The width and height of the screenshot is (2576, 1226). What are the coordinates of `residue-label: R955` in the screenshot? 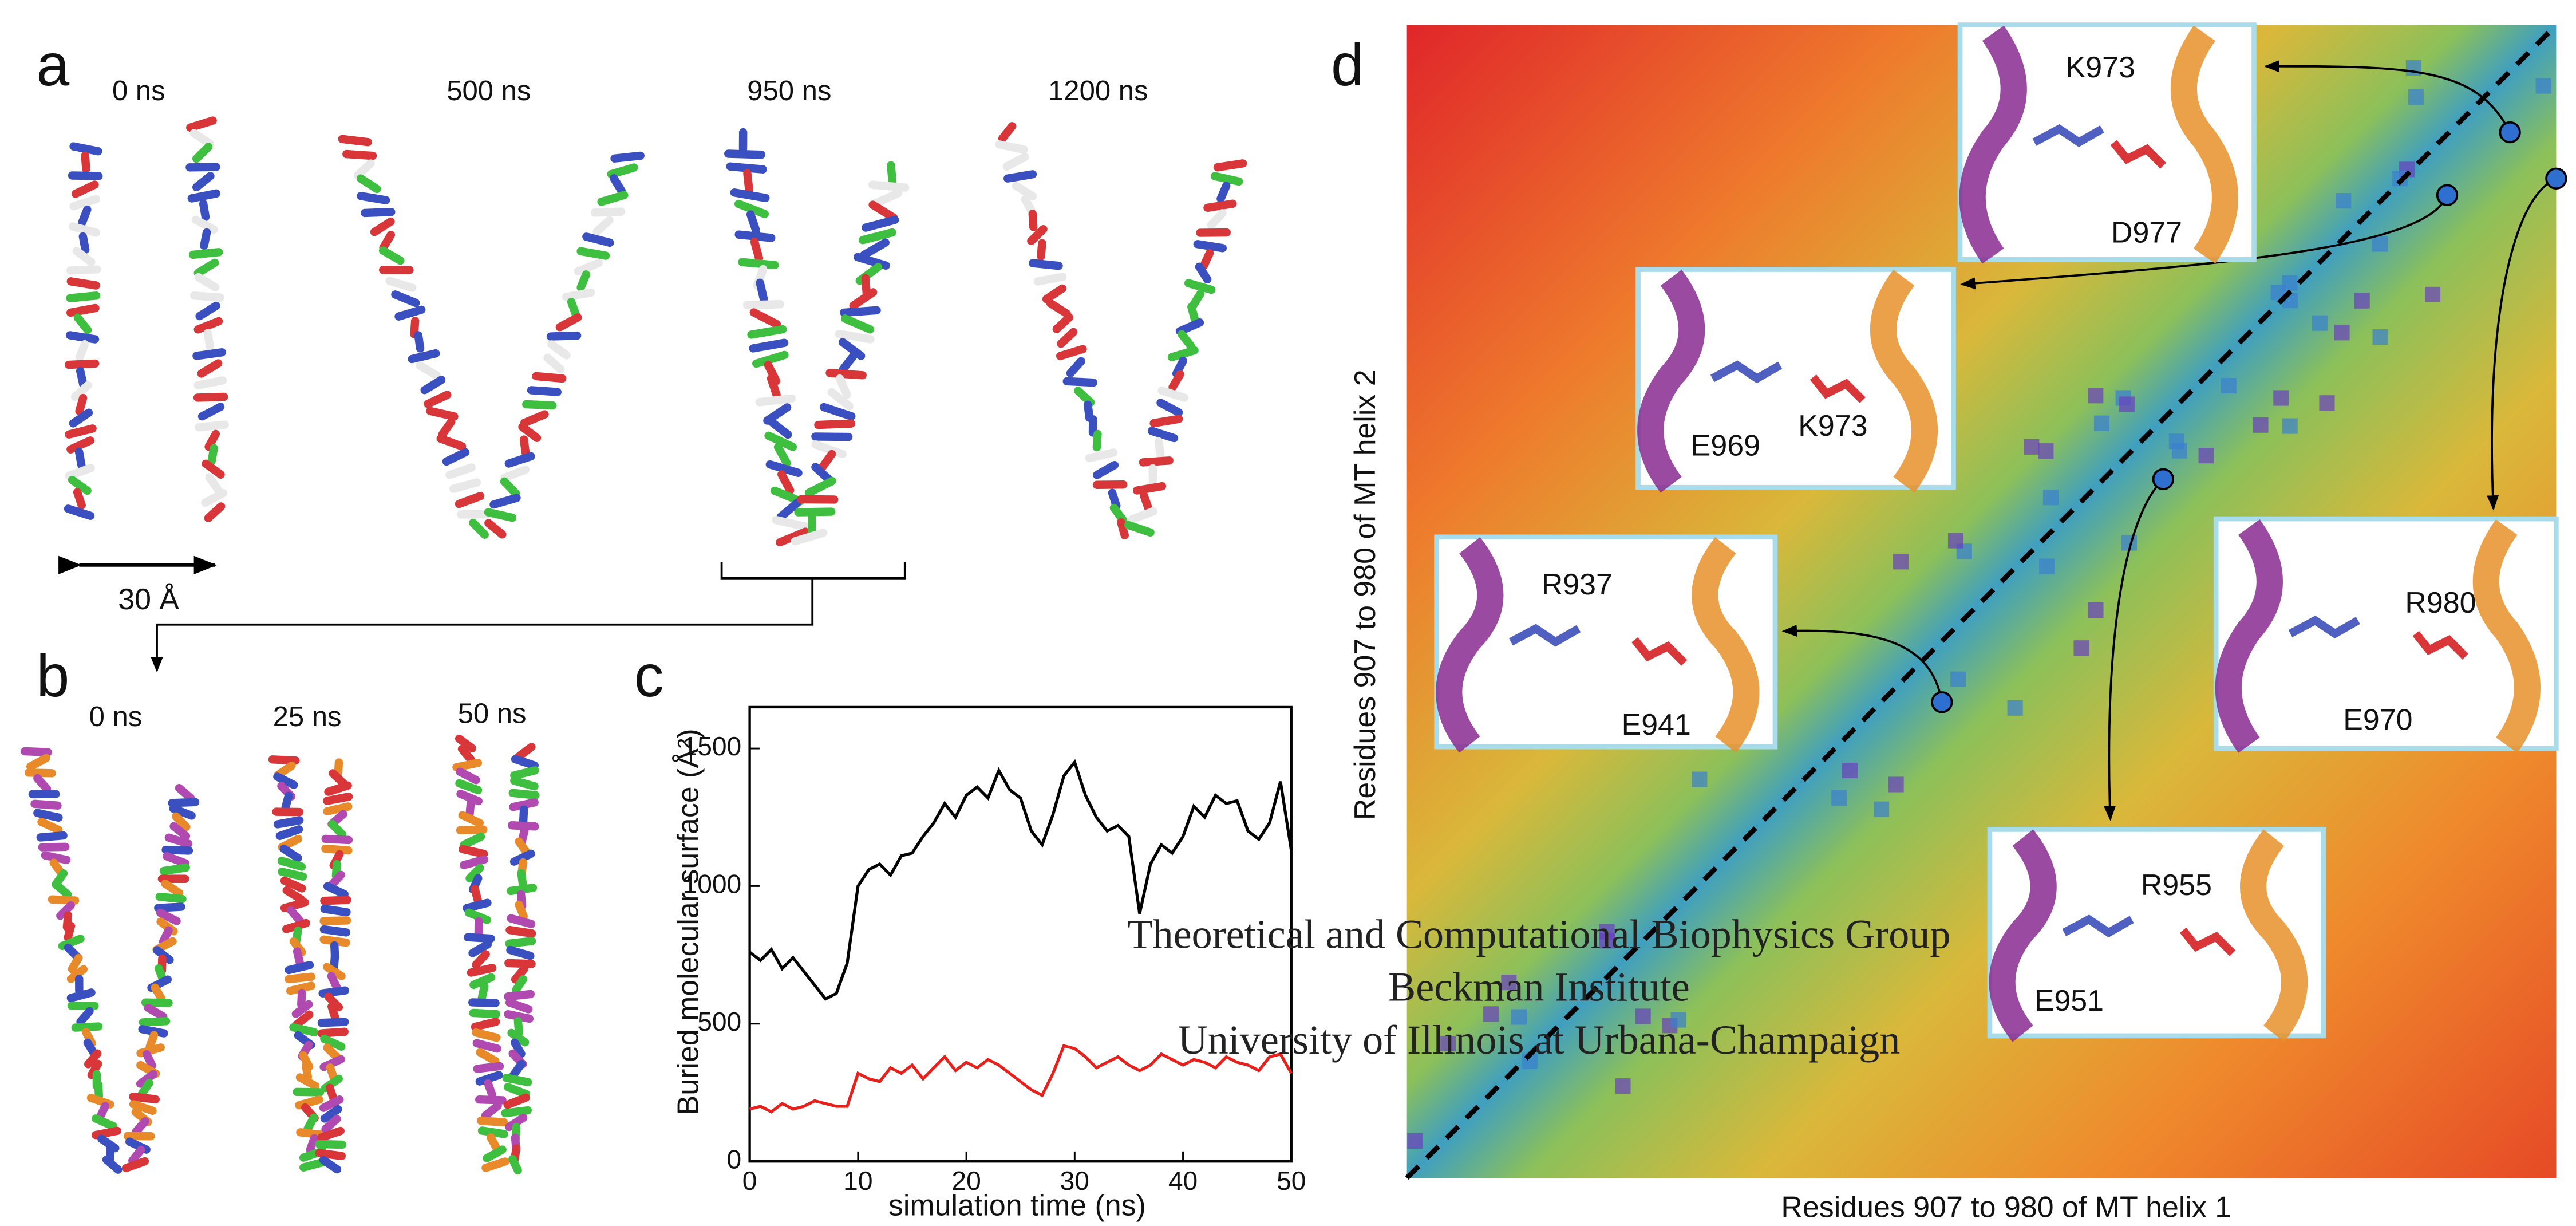 It's located at (2176, 885).